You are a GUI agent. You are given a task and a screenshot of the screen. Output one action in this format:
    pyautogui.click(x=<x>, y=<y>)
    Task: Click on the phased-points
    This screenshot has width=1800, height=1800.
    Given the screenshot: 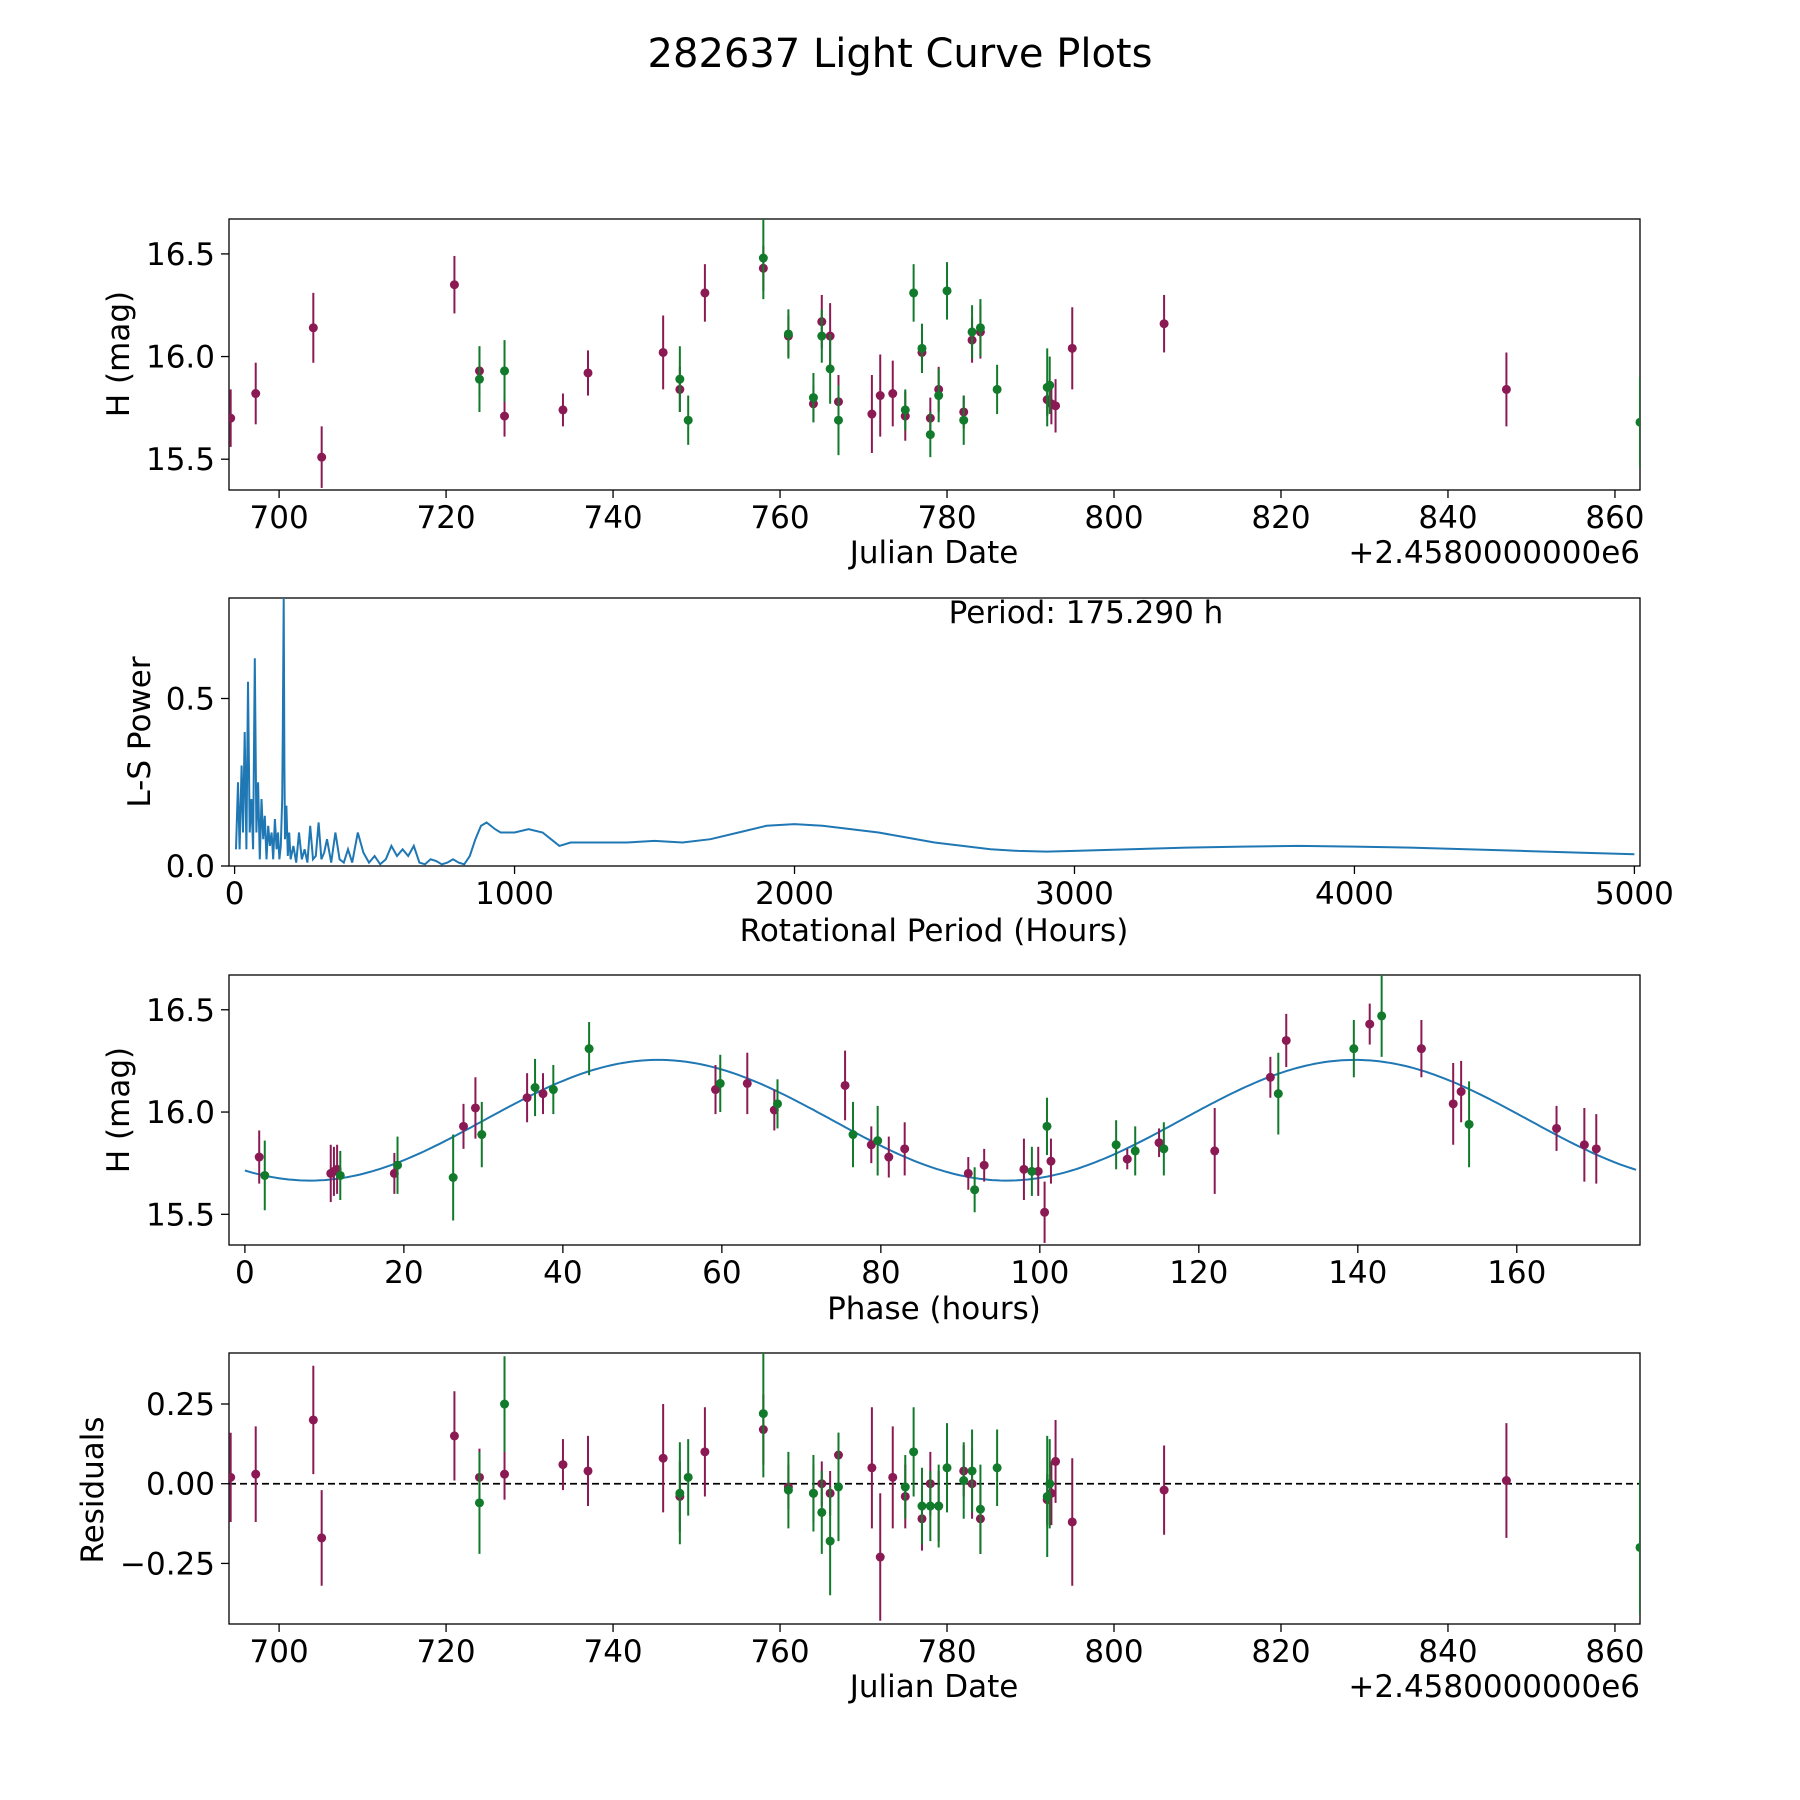 What is the action you would take?
    pyautogui.click(x=927, y=1109)
    